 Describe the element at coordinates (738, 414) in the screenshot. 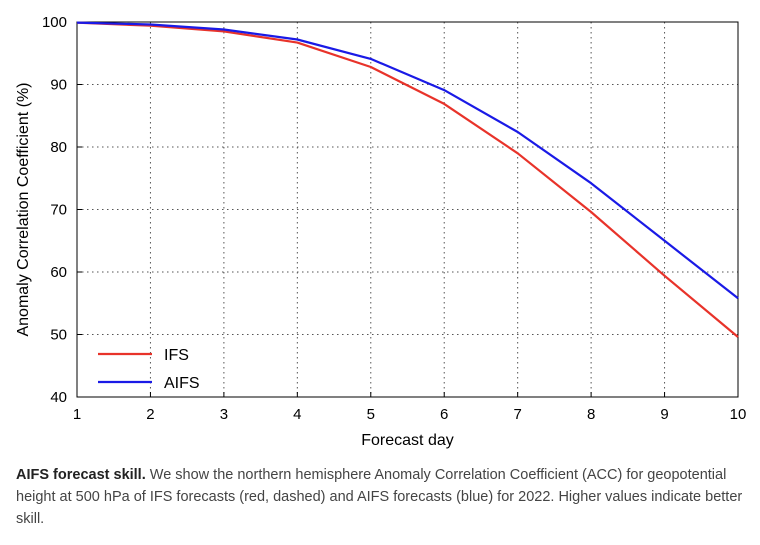

I see `x-tick-label: 10` at that location.